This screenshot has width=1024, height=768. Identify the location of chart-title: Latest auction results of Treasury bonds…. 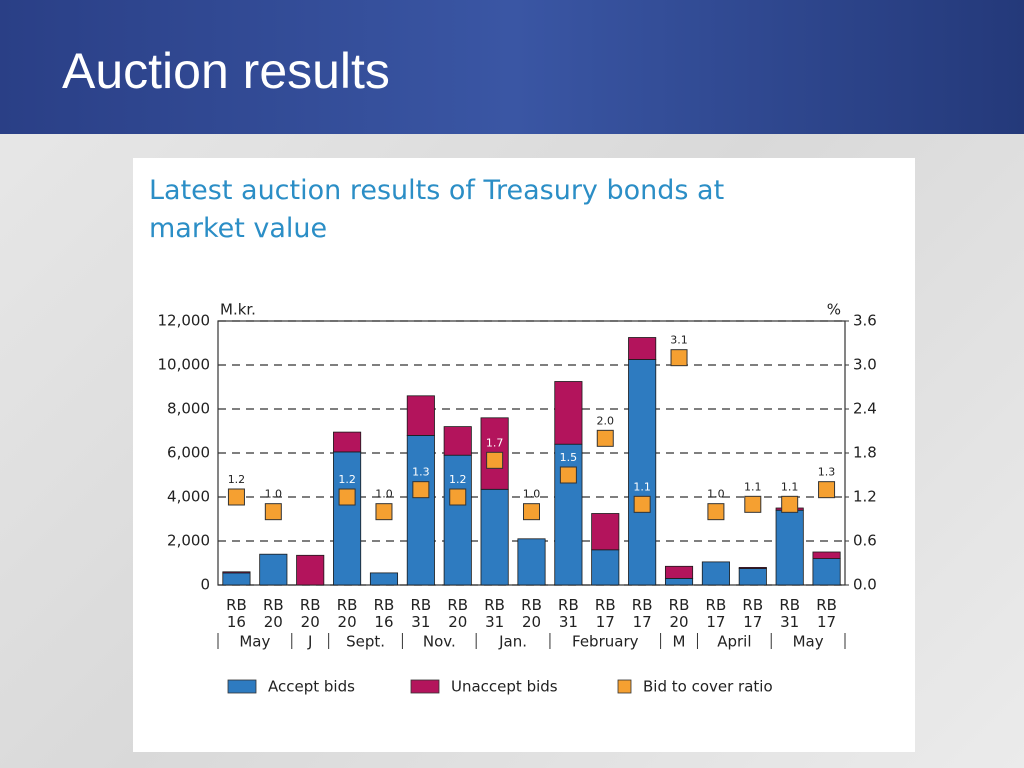
(437, 209).